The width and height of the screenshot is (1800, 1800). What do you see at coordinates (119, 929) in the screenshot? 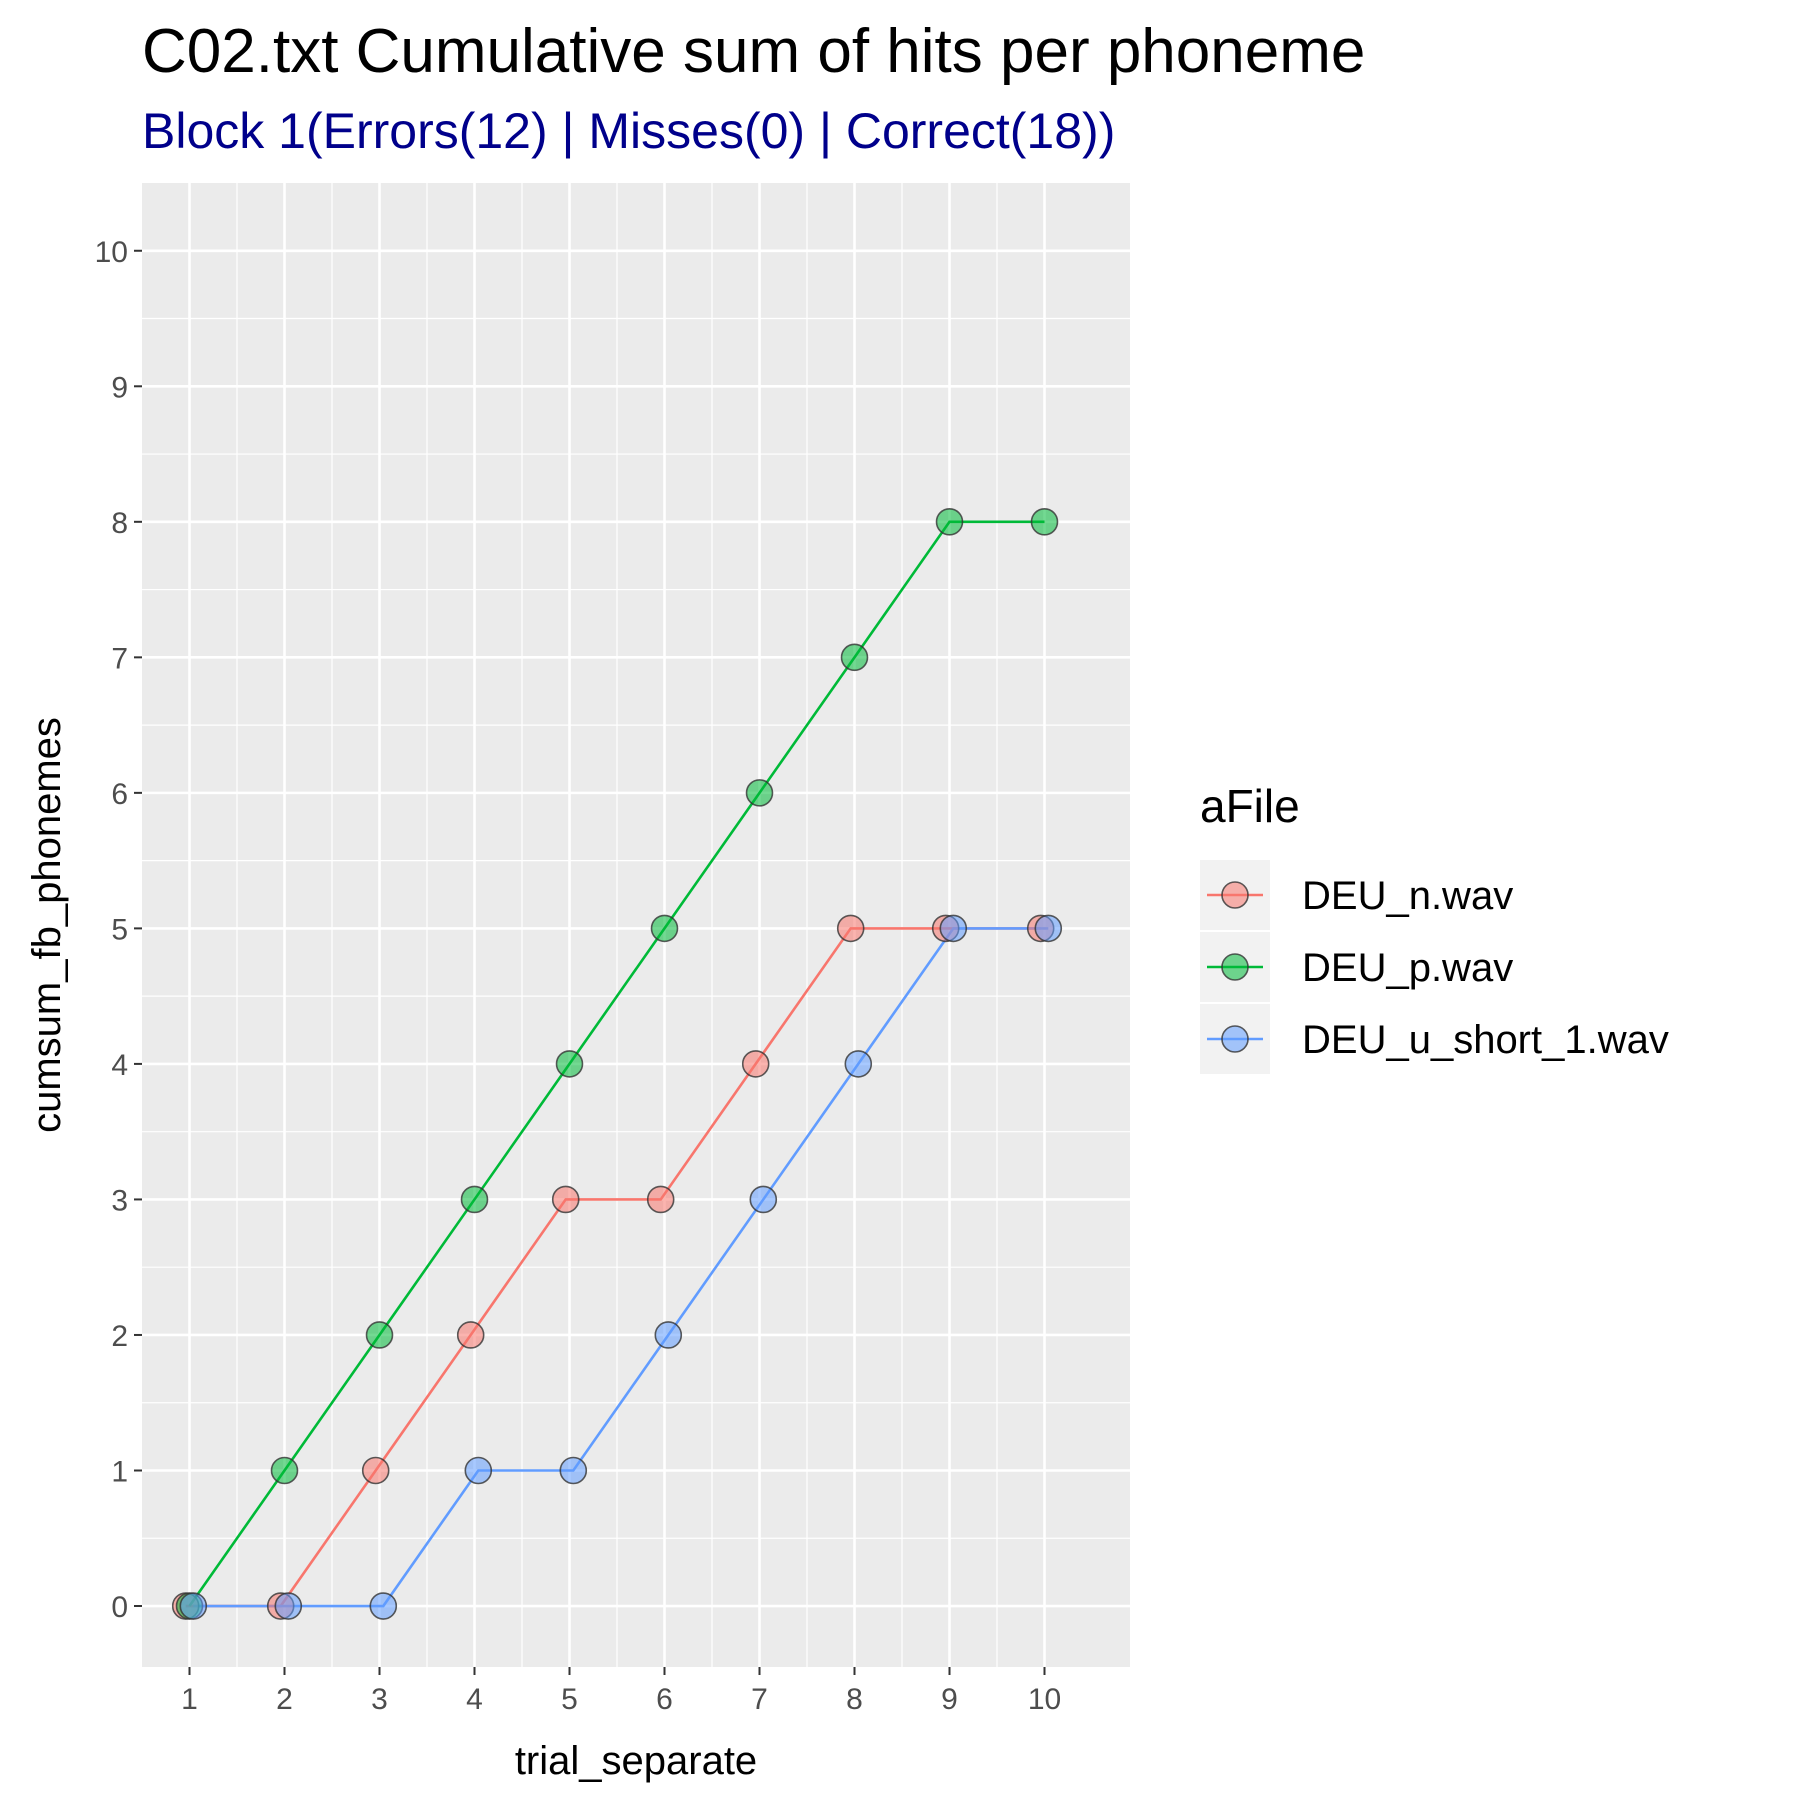
I see `y-tick-label: 5` at bounding box center [119, 929].